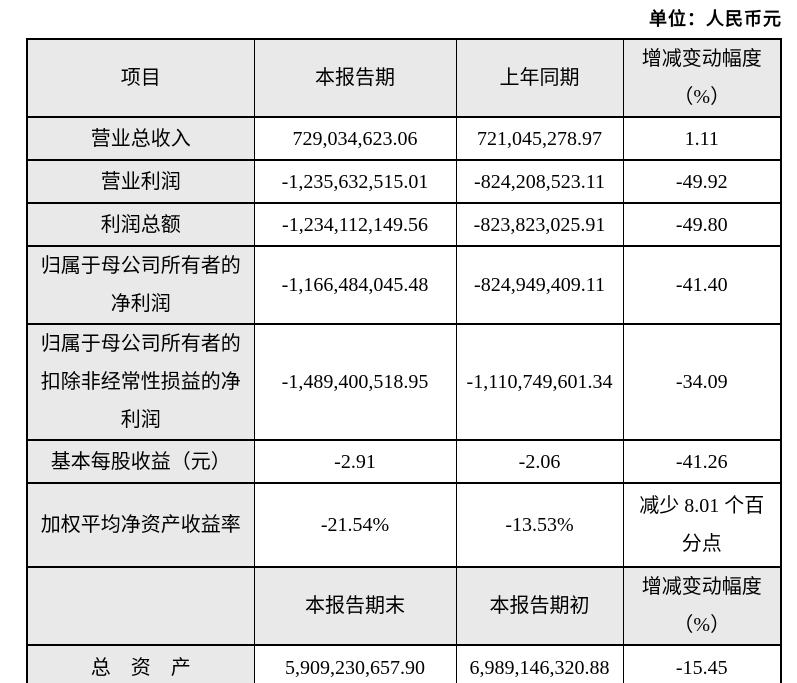  I want to click on table-row-weighted-avg-roe: 加权平均净资产收益率 -21.54% -13.53% 减少 8.01 个百 分点, so click(404, 525).